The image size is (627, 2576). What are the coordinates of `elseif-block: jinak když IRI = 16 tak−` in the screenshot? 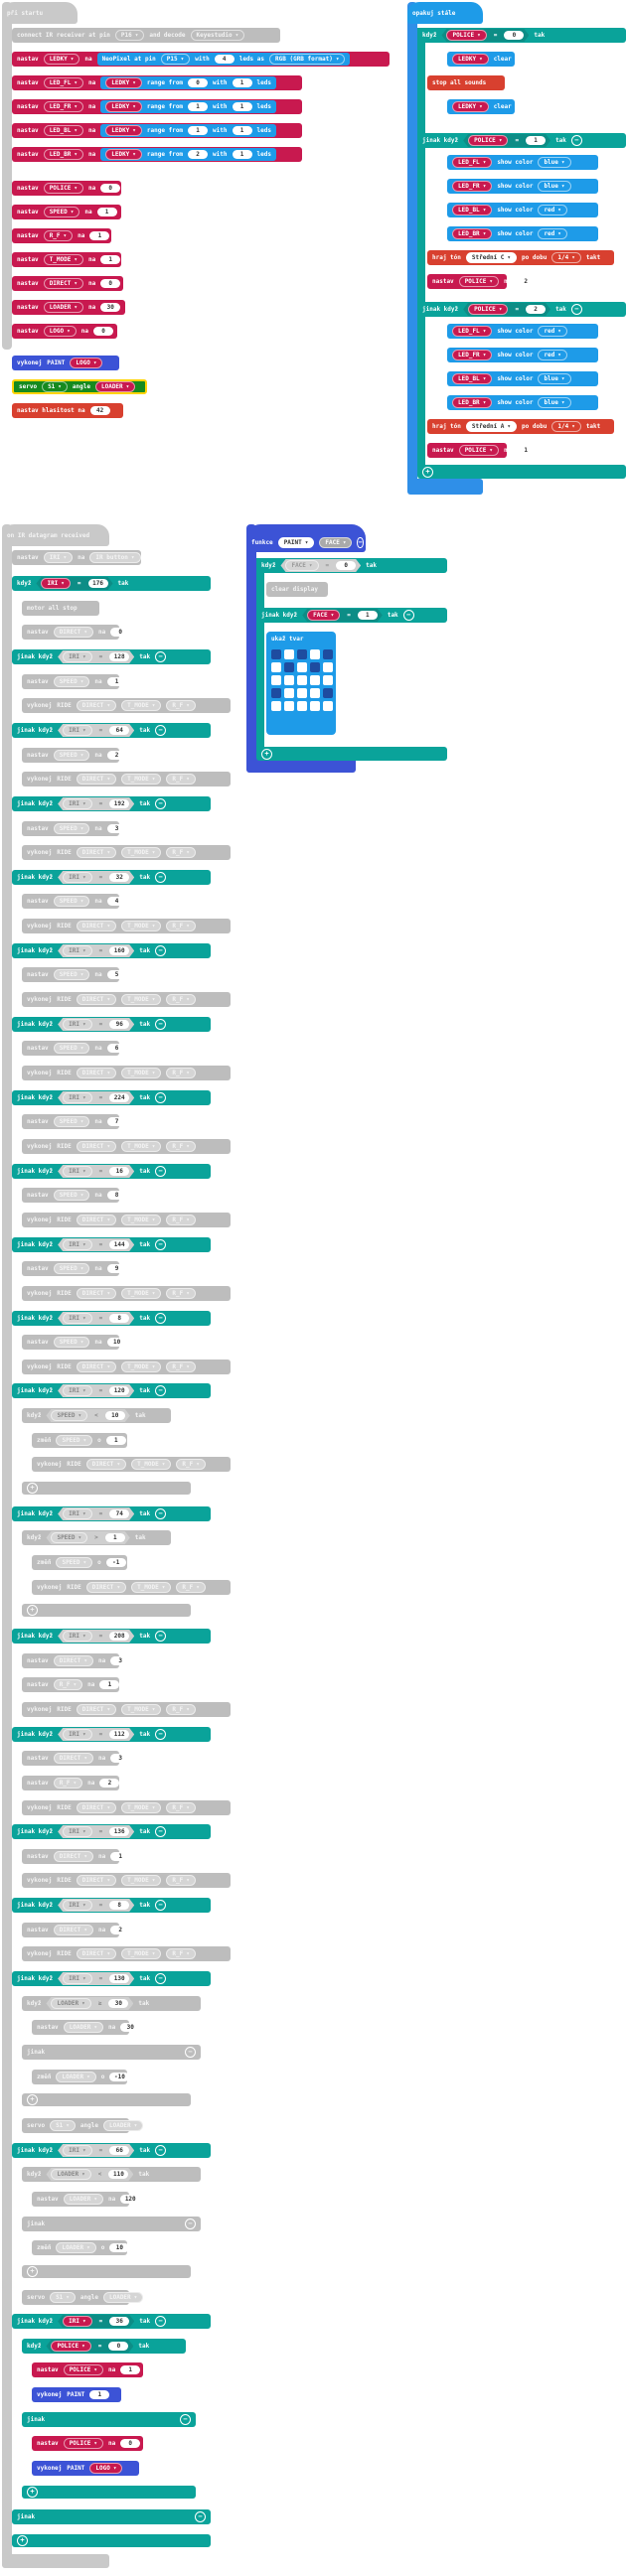 It's located at (111, 1172).